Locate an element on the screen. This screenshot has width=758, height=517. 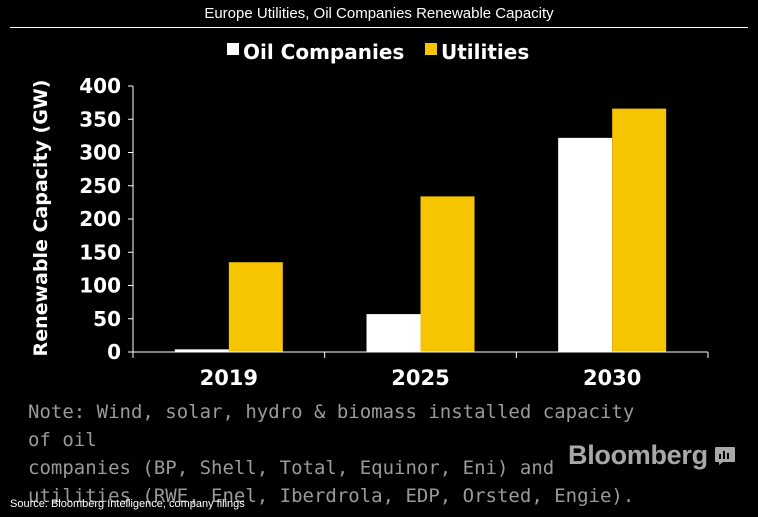
y-tick-label: 100 is located at coordinates (100, 286).